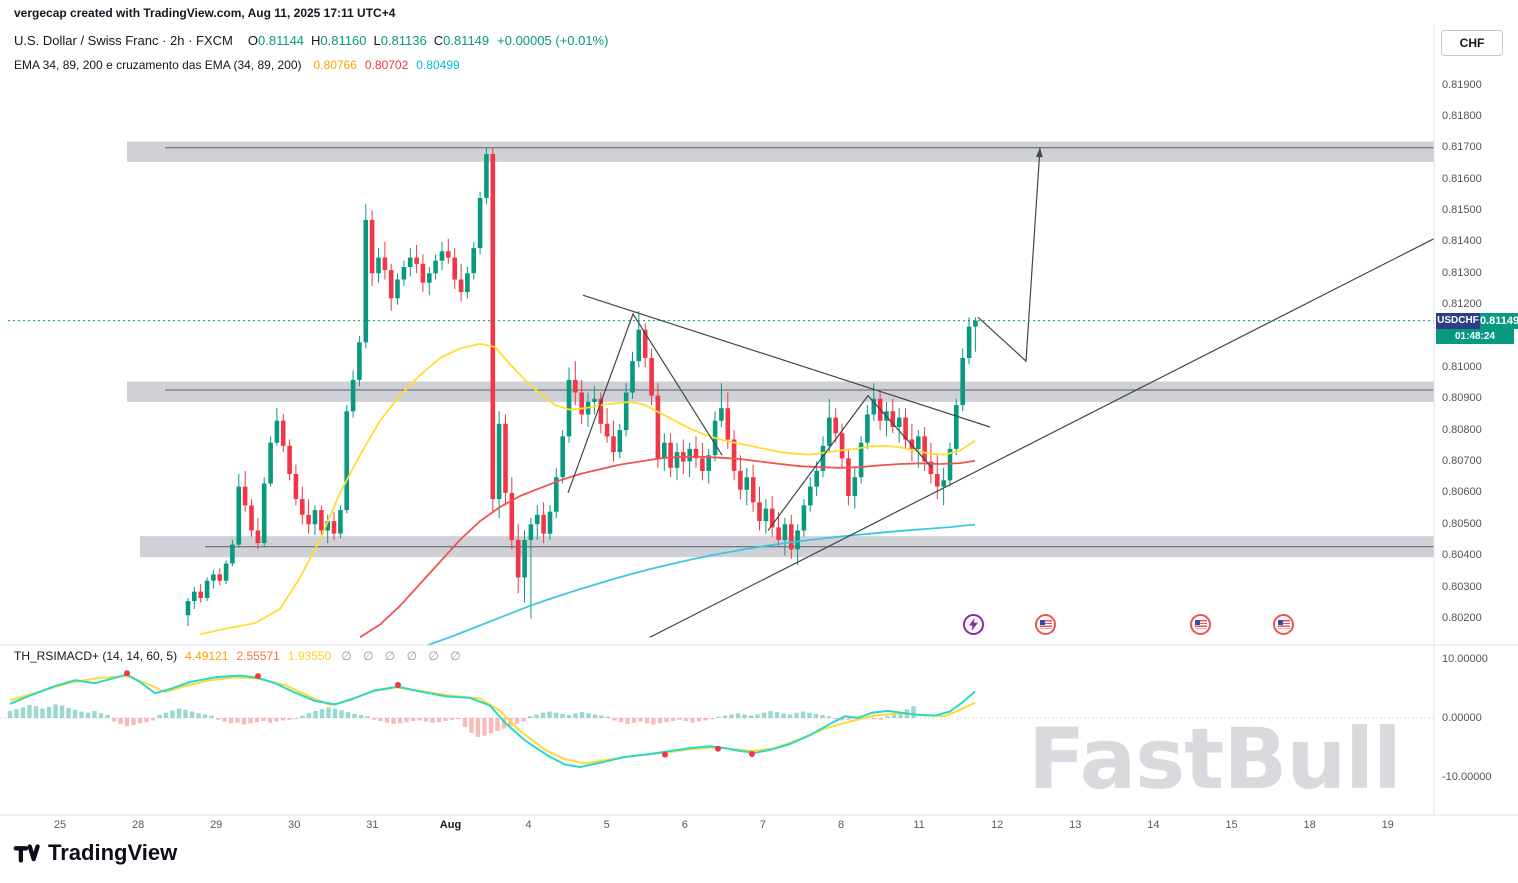 The width and height of the screenshot is (1518, 883). Describe the element at coordinates (1475, 336) in the screenshot. I see `price-label-countdown: 01:48:24` at that location.